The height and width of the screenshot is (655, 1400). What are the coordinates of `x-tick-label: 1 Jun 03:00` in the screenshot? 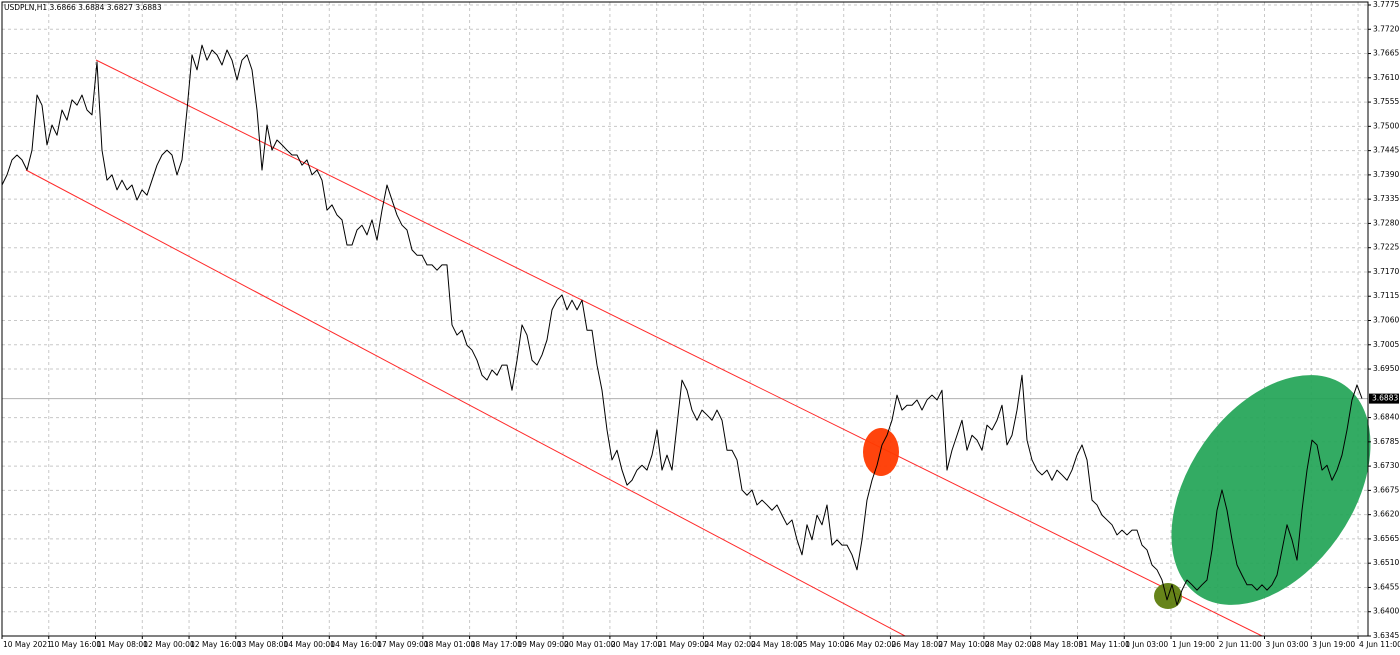 It's located at (1146, 644).